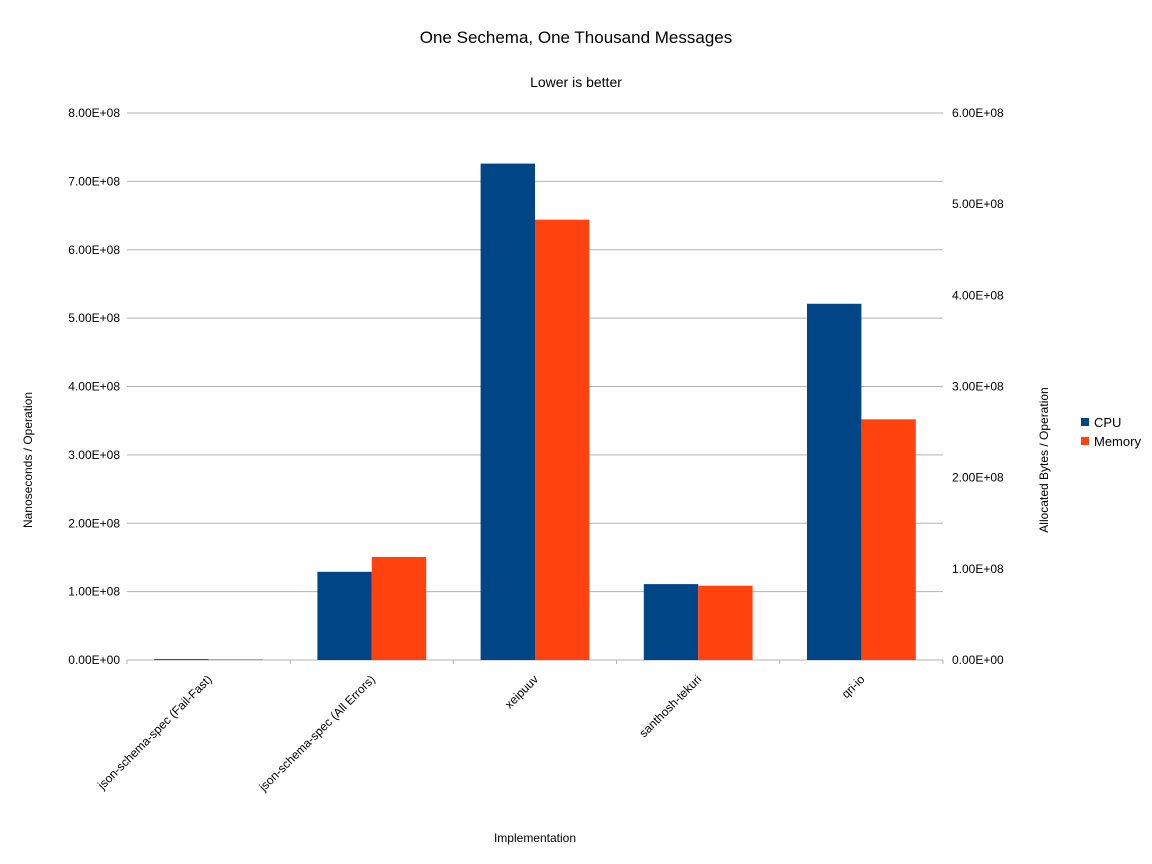  I want to click on y-axis-title: Nanoseconds / Operation, so click(28, 460).